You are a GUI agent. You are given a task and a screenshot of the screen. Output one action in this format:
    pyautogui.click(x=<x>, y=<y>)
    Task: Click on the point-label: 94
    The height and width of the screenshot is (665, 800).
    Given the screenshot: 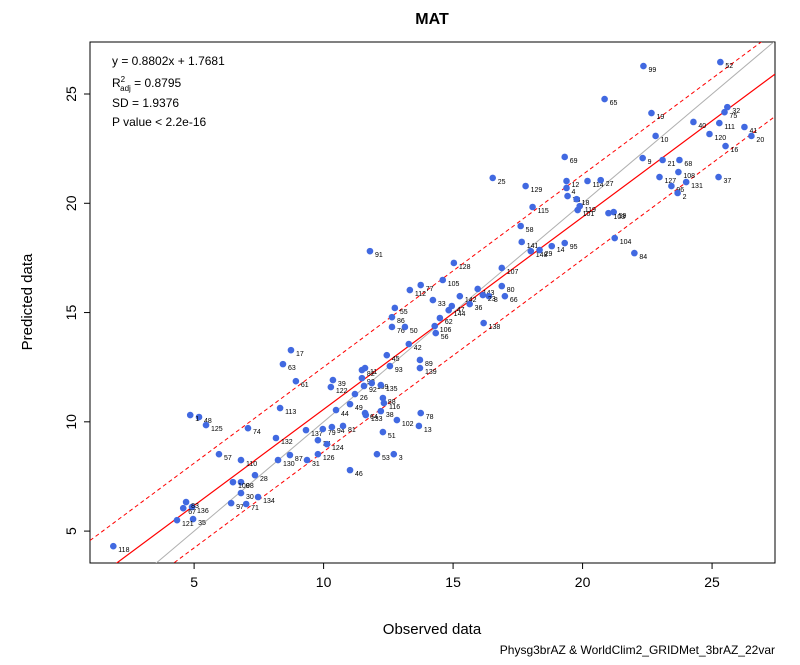 What is the action you would take?
    pyautogui.click(x=341, y=431)
    